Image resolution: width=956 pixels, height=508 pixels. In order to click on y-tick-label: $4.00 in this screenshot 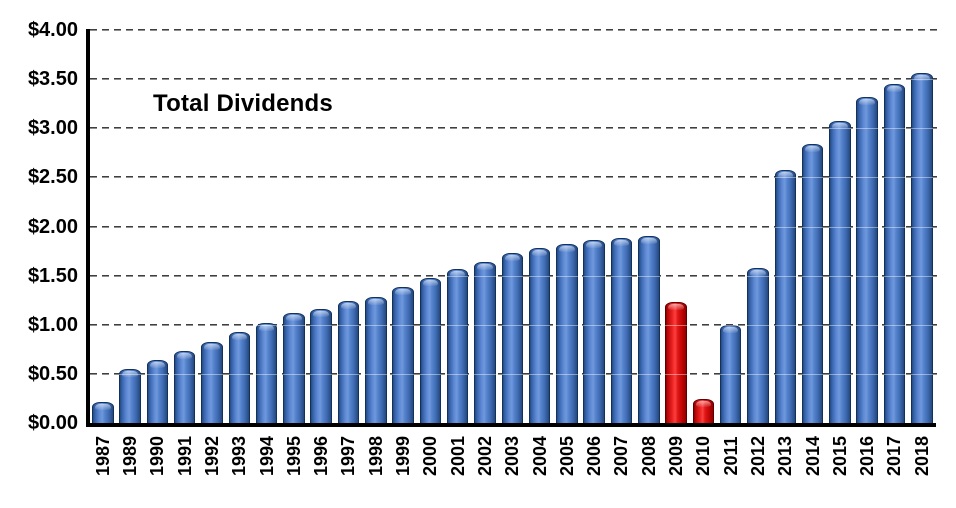, I will do `click(52, 30)`.